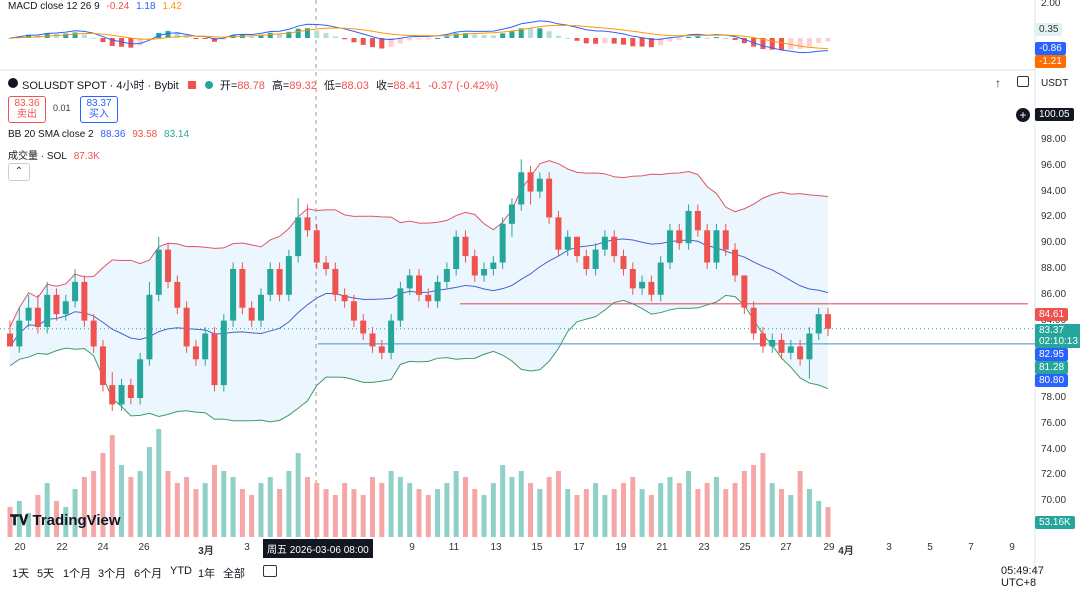  Describe the element at coordinates (1023, 115) in the screenshot. I see `add-plus-icon: +` at that location.